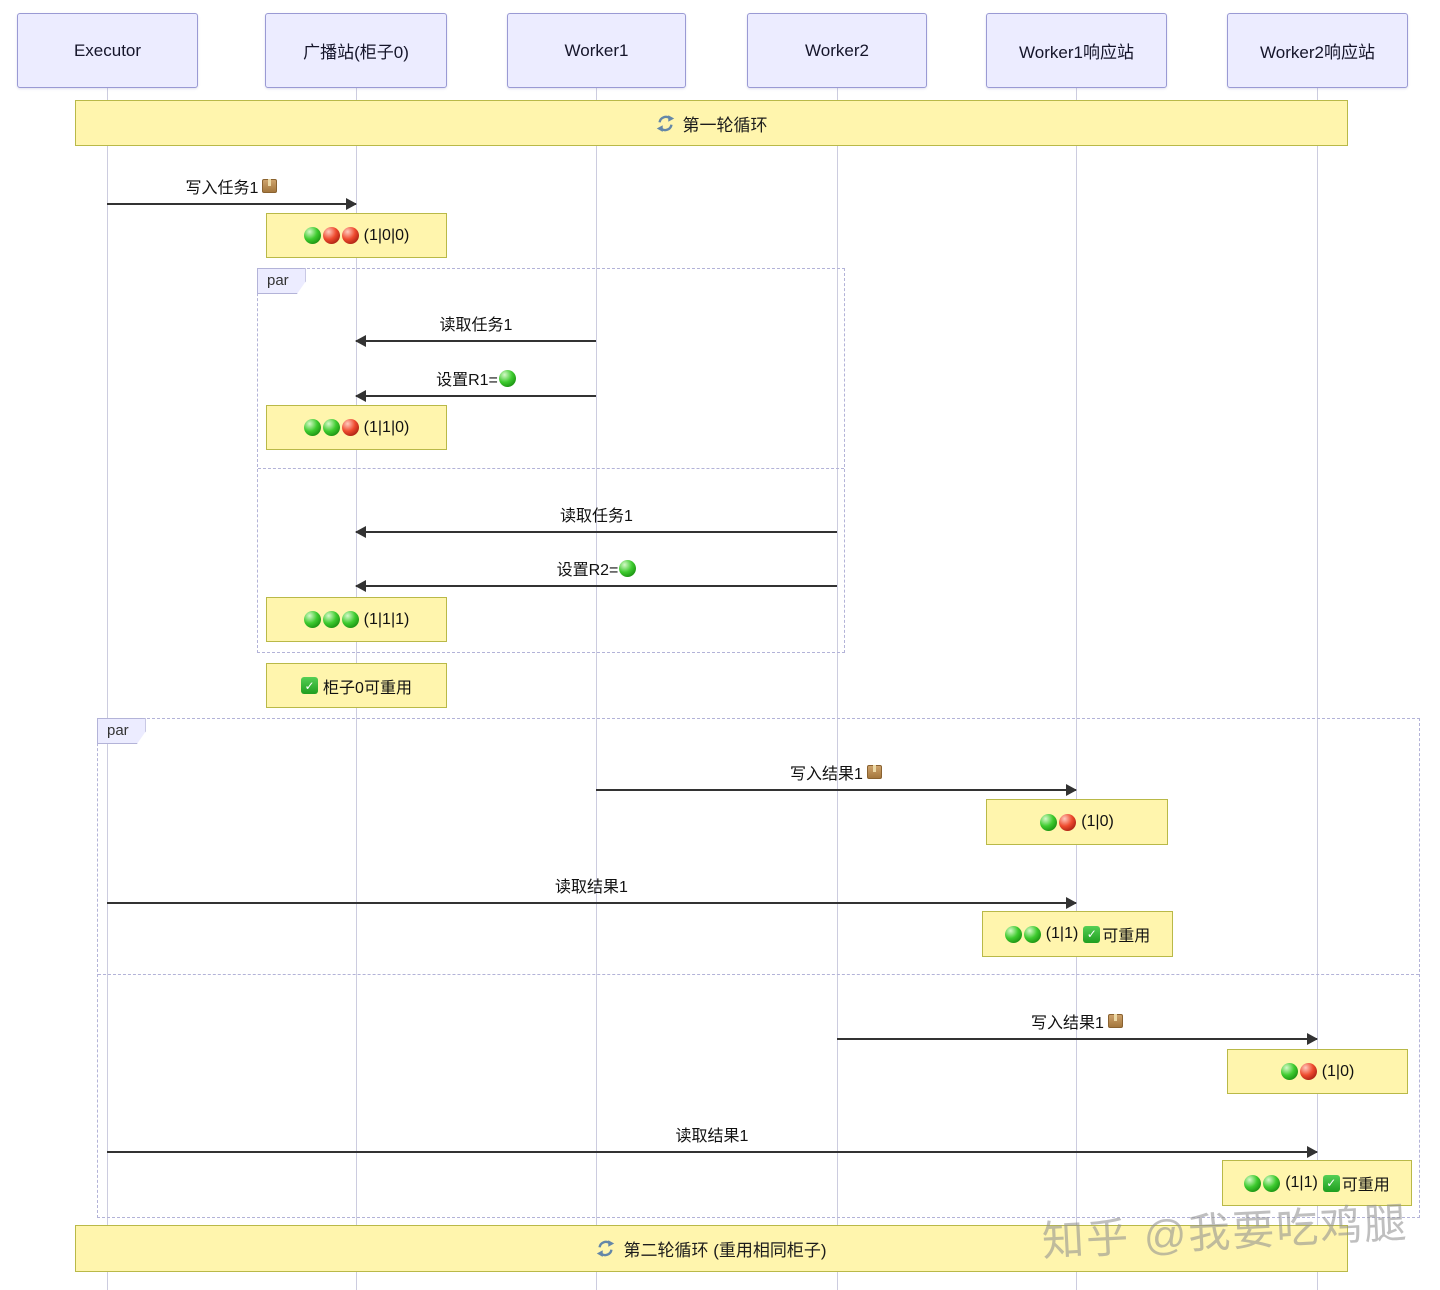  I want to click on message-label: 设置R1=, so click(476, 378).